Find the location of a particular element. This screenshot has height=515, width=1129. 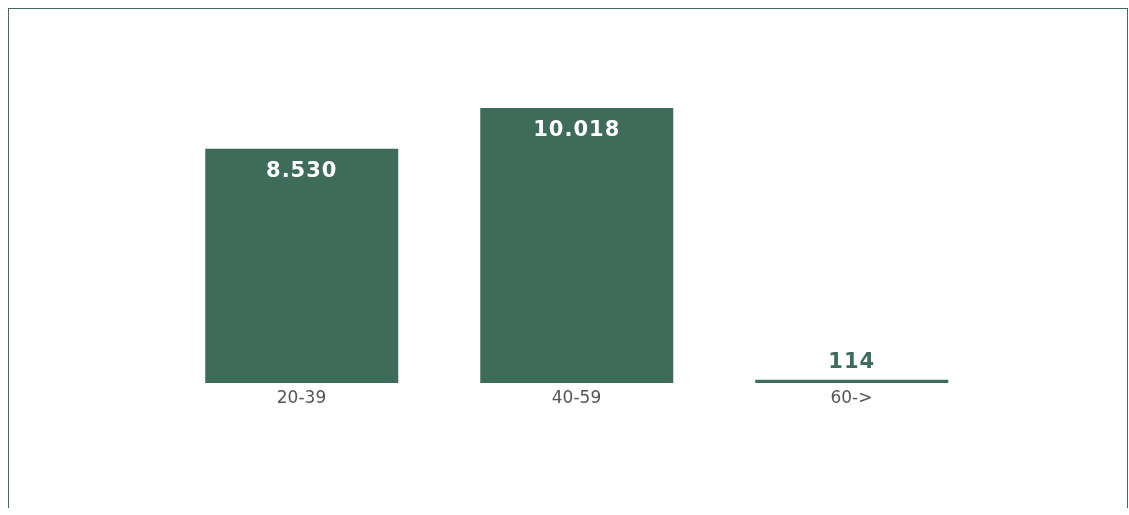

data-label: 10.018 is located at coordinates (577, 129).